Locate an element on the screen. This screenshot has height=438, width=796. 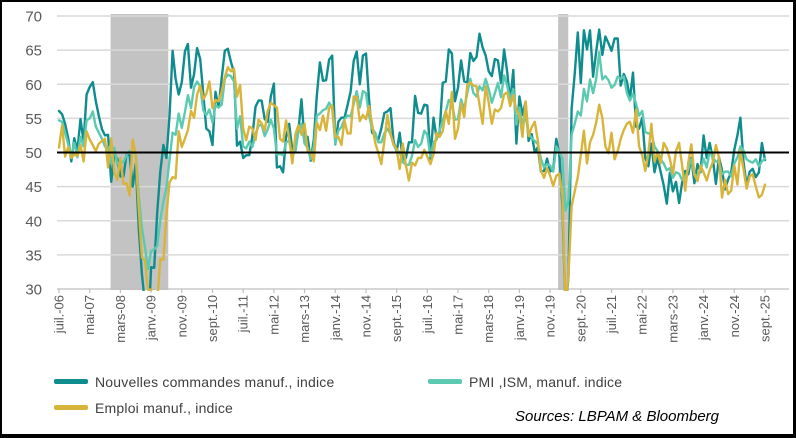
new-orders-line-swatch is located at coordinates (71, 381).